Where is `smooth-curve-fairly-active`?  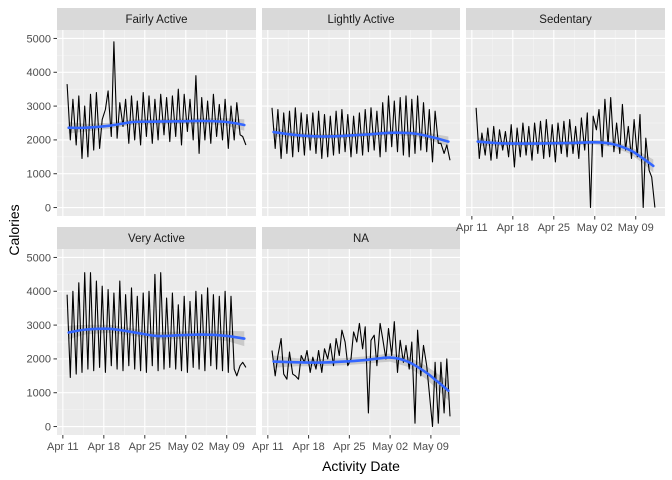
smooth-curve-fairly-active is located at coordinates (156, 124).